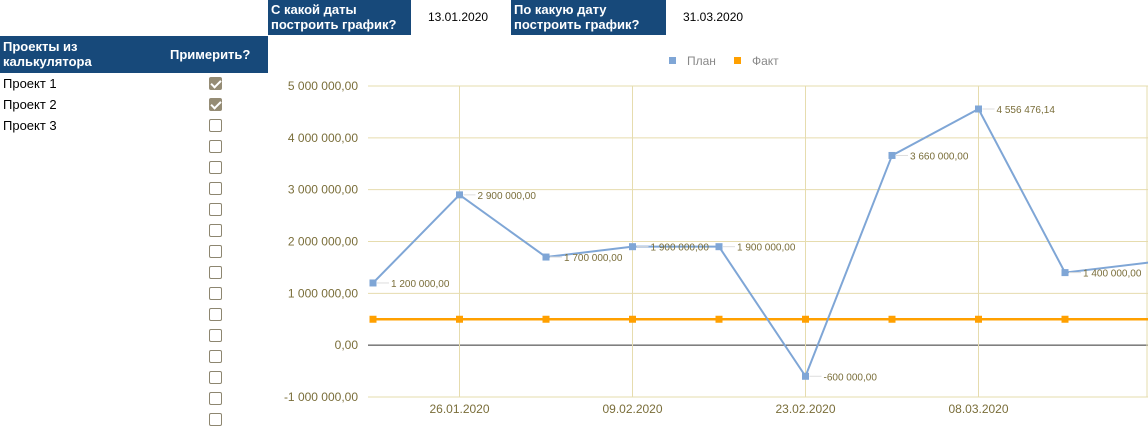  I want to click on y-tick-label: -1 000 000,00, so click(321, 397).